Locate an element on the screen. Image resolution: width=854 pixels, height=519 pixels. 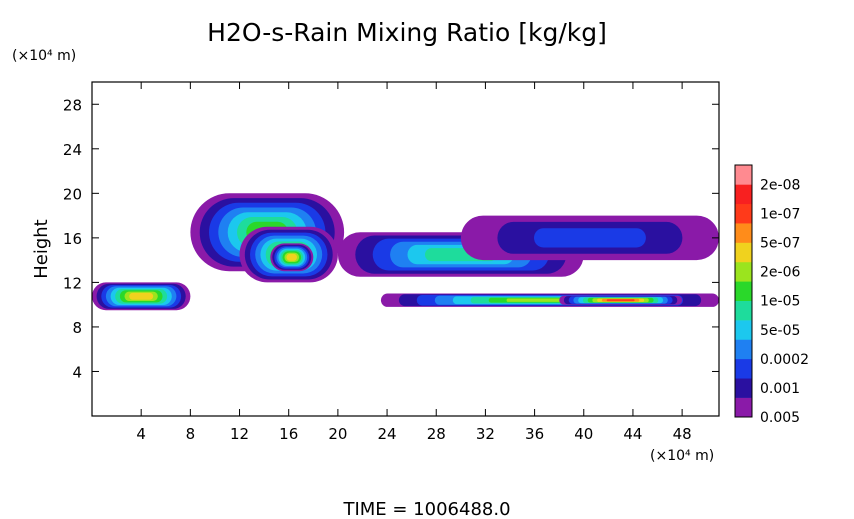
x-tick-label: 24 is located at coordinates (387, 434).